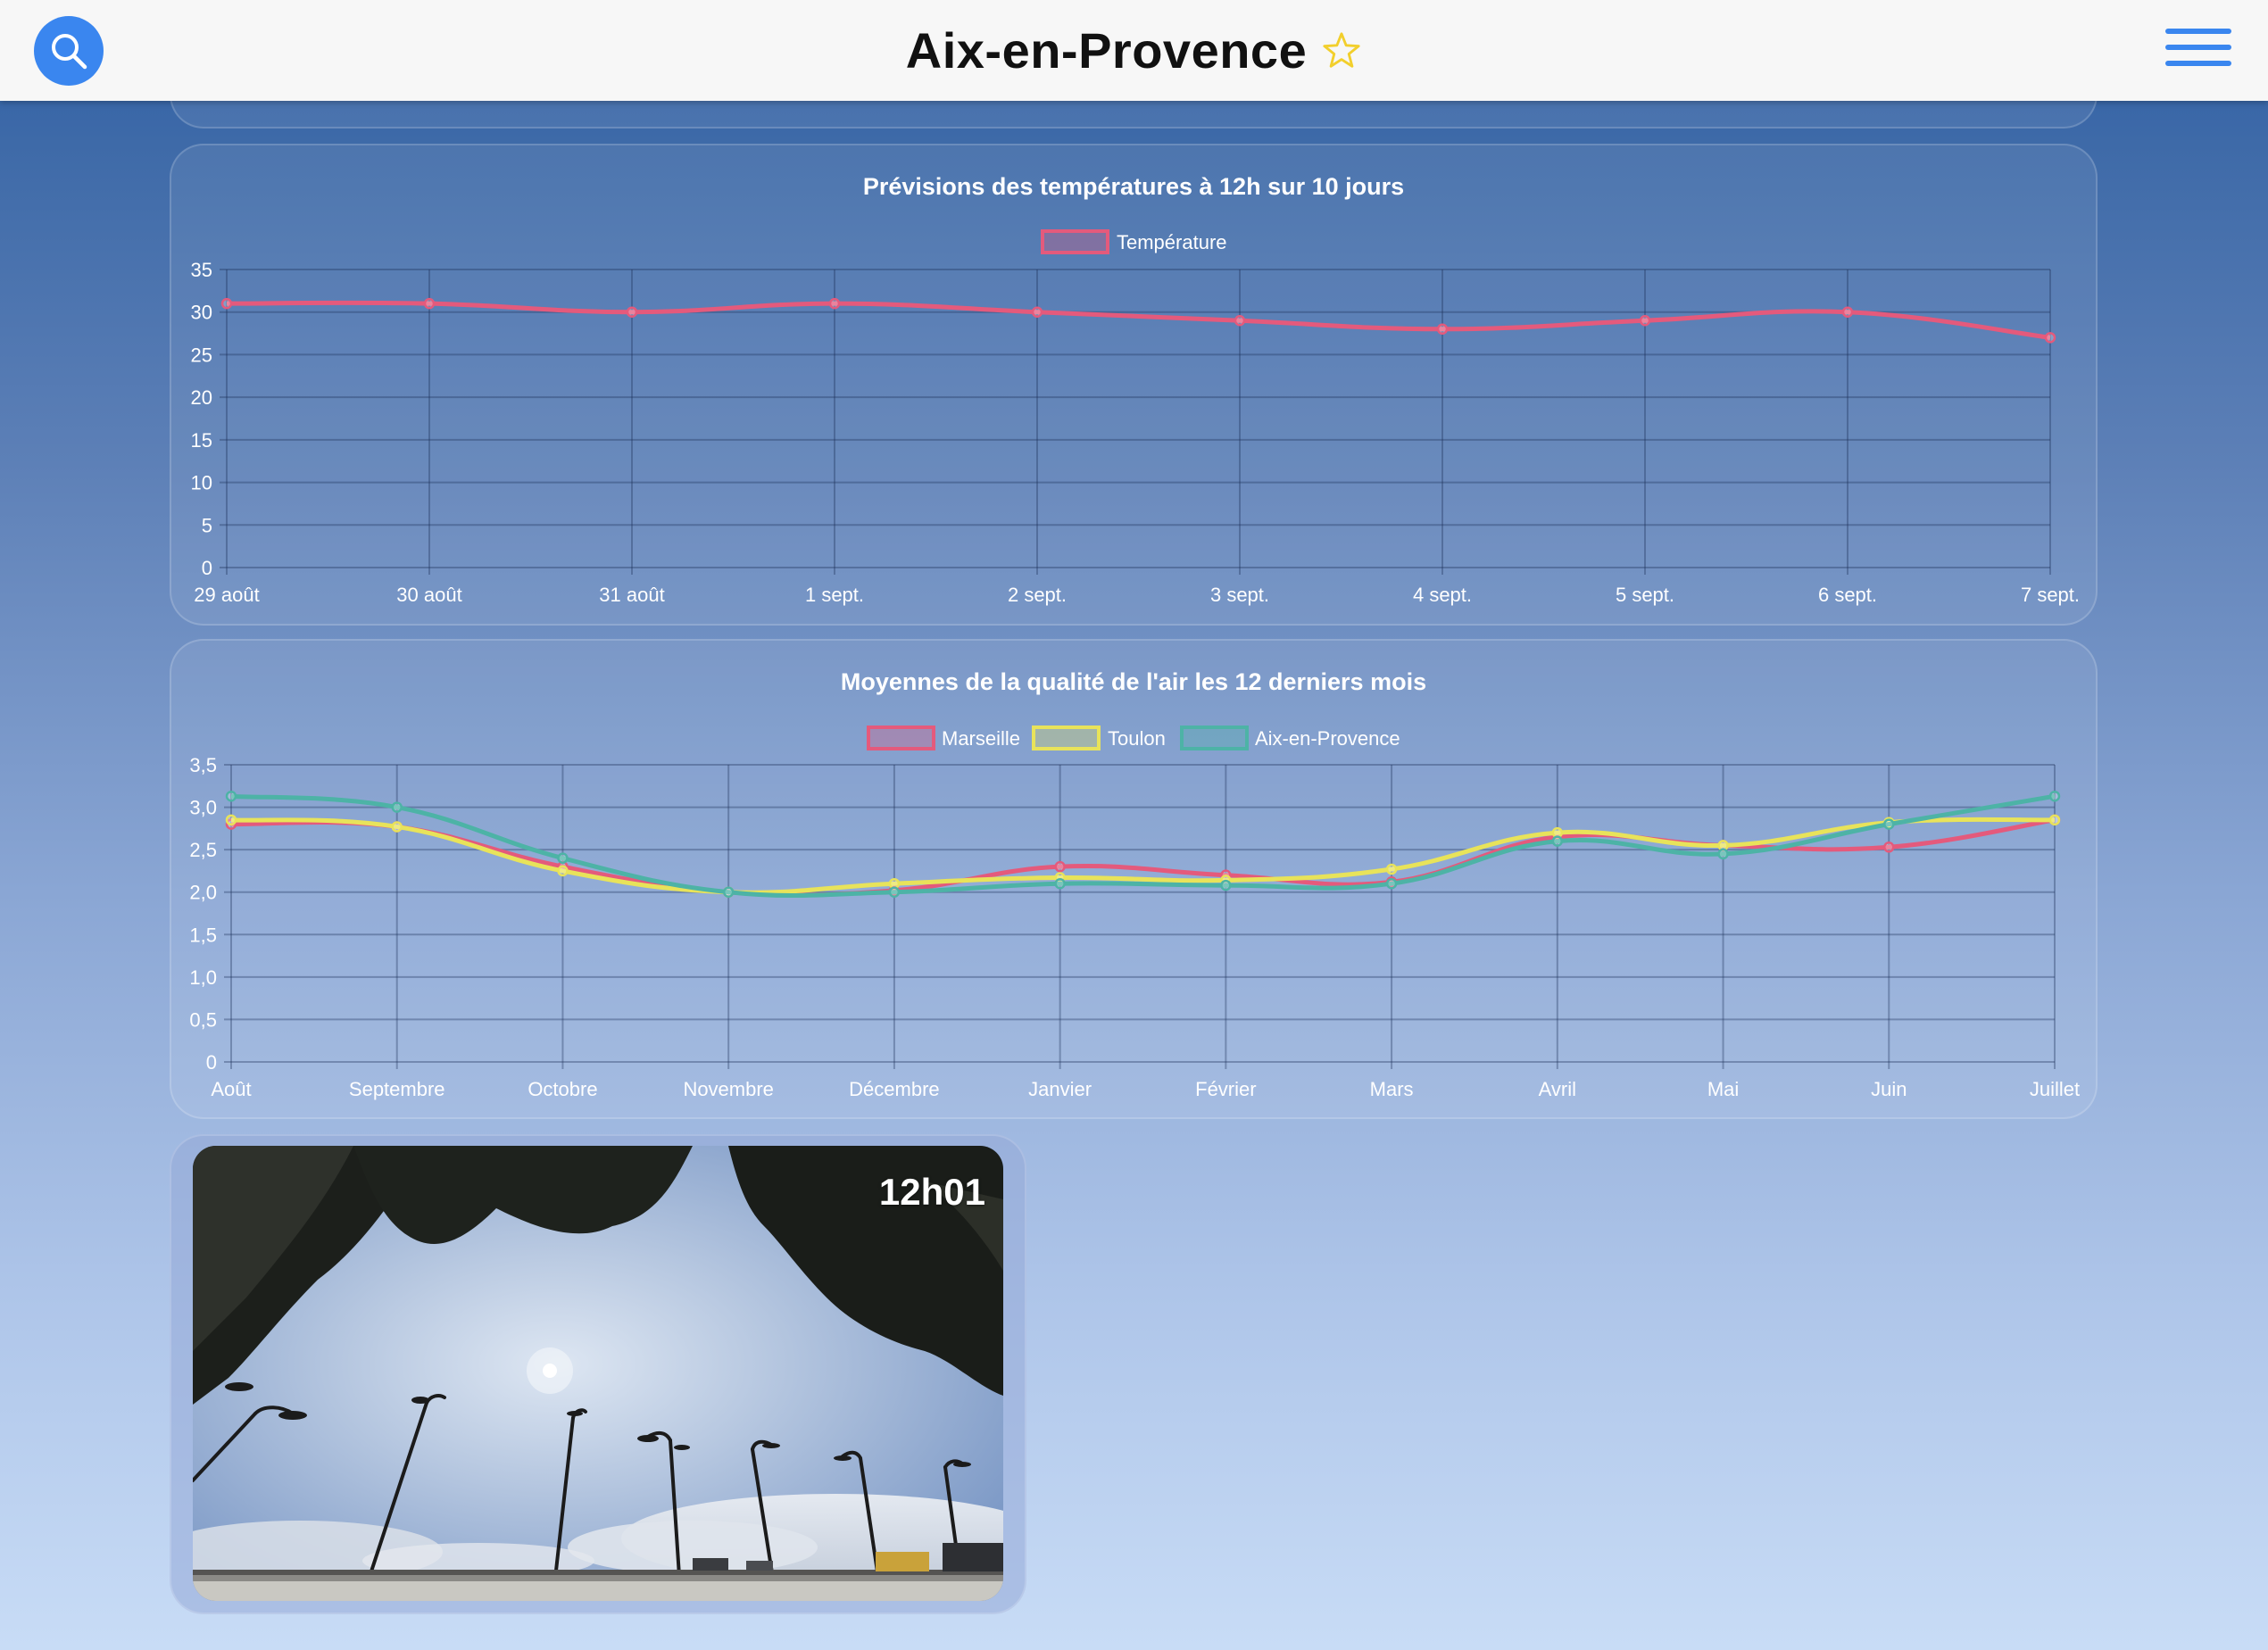 The height and width of the screenshot is (1650, 2268). Describe the element at coordinates (1342, 51) in the screenshot. I see `star-outline-icon` at that location.